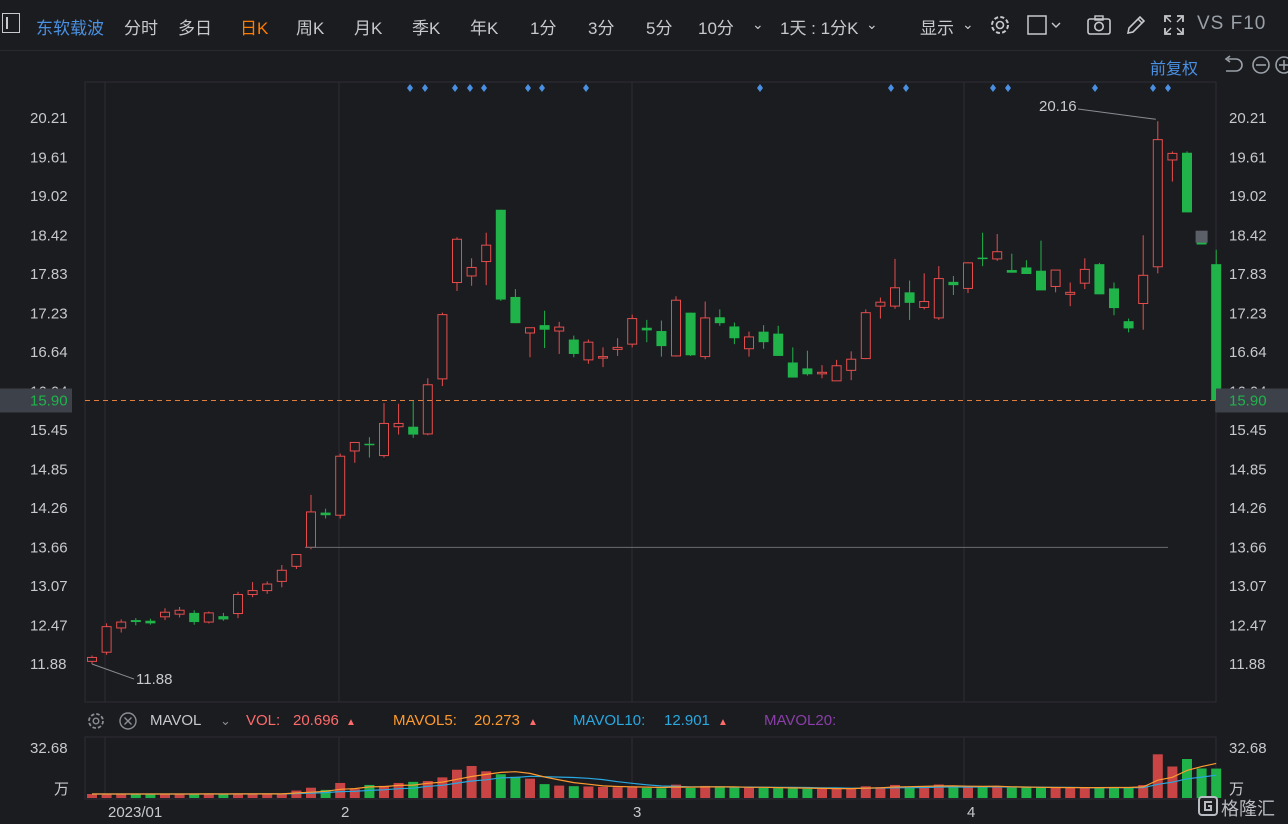 This screenshot has width=1288, height=824. I want to click on period-tab-quarterly-k: 季K, so click(426, 28).